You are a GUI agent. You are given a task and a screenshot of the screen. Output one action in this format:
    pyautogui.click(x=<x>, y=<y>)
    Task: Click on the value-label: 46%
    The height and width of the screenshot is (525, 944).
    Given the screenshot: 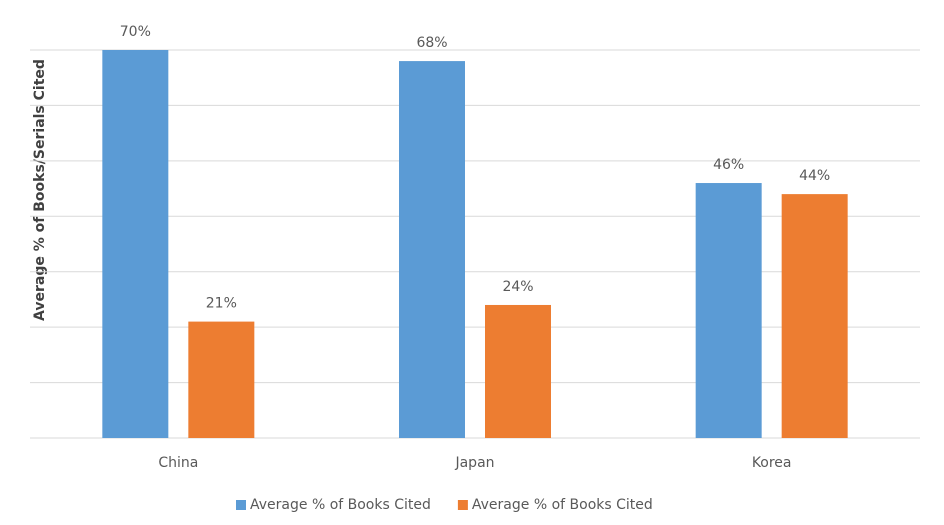 What is the action you would take?
    pyautogui.click(x=728, y=165)
    